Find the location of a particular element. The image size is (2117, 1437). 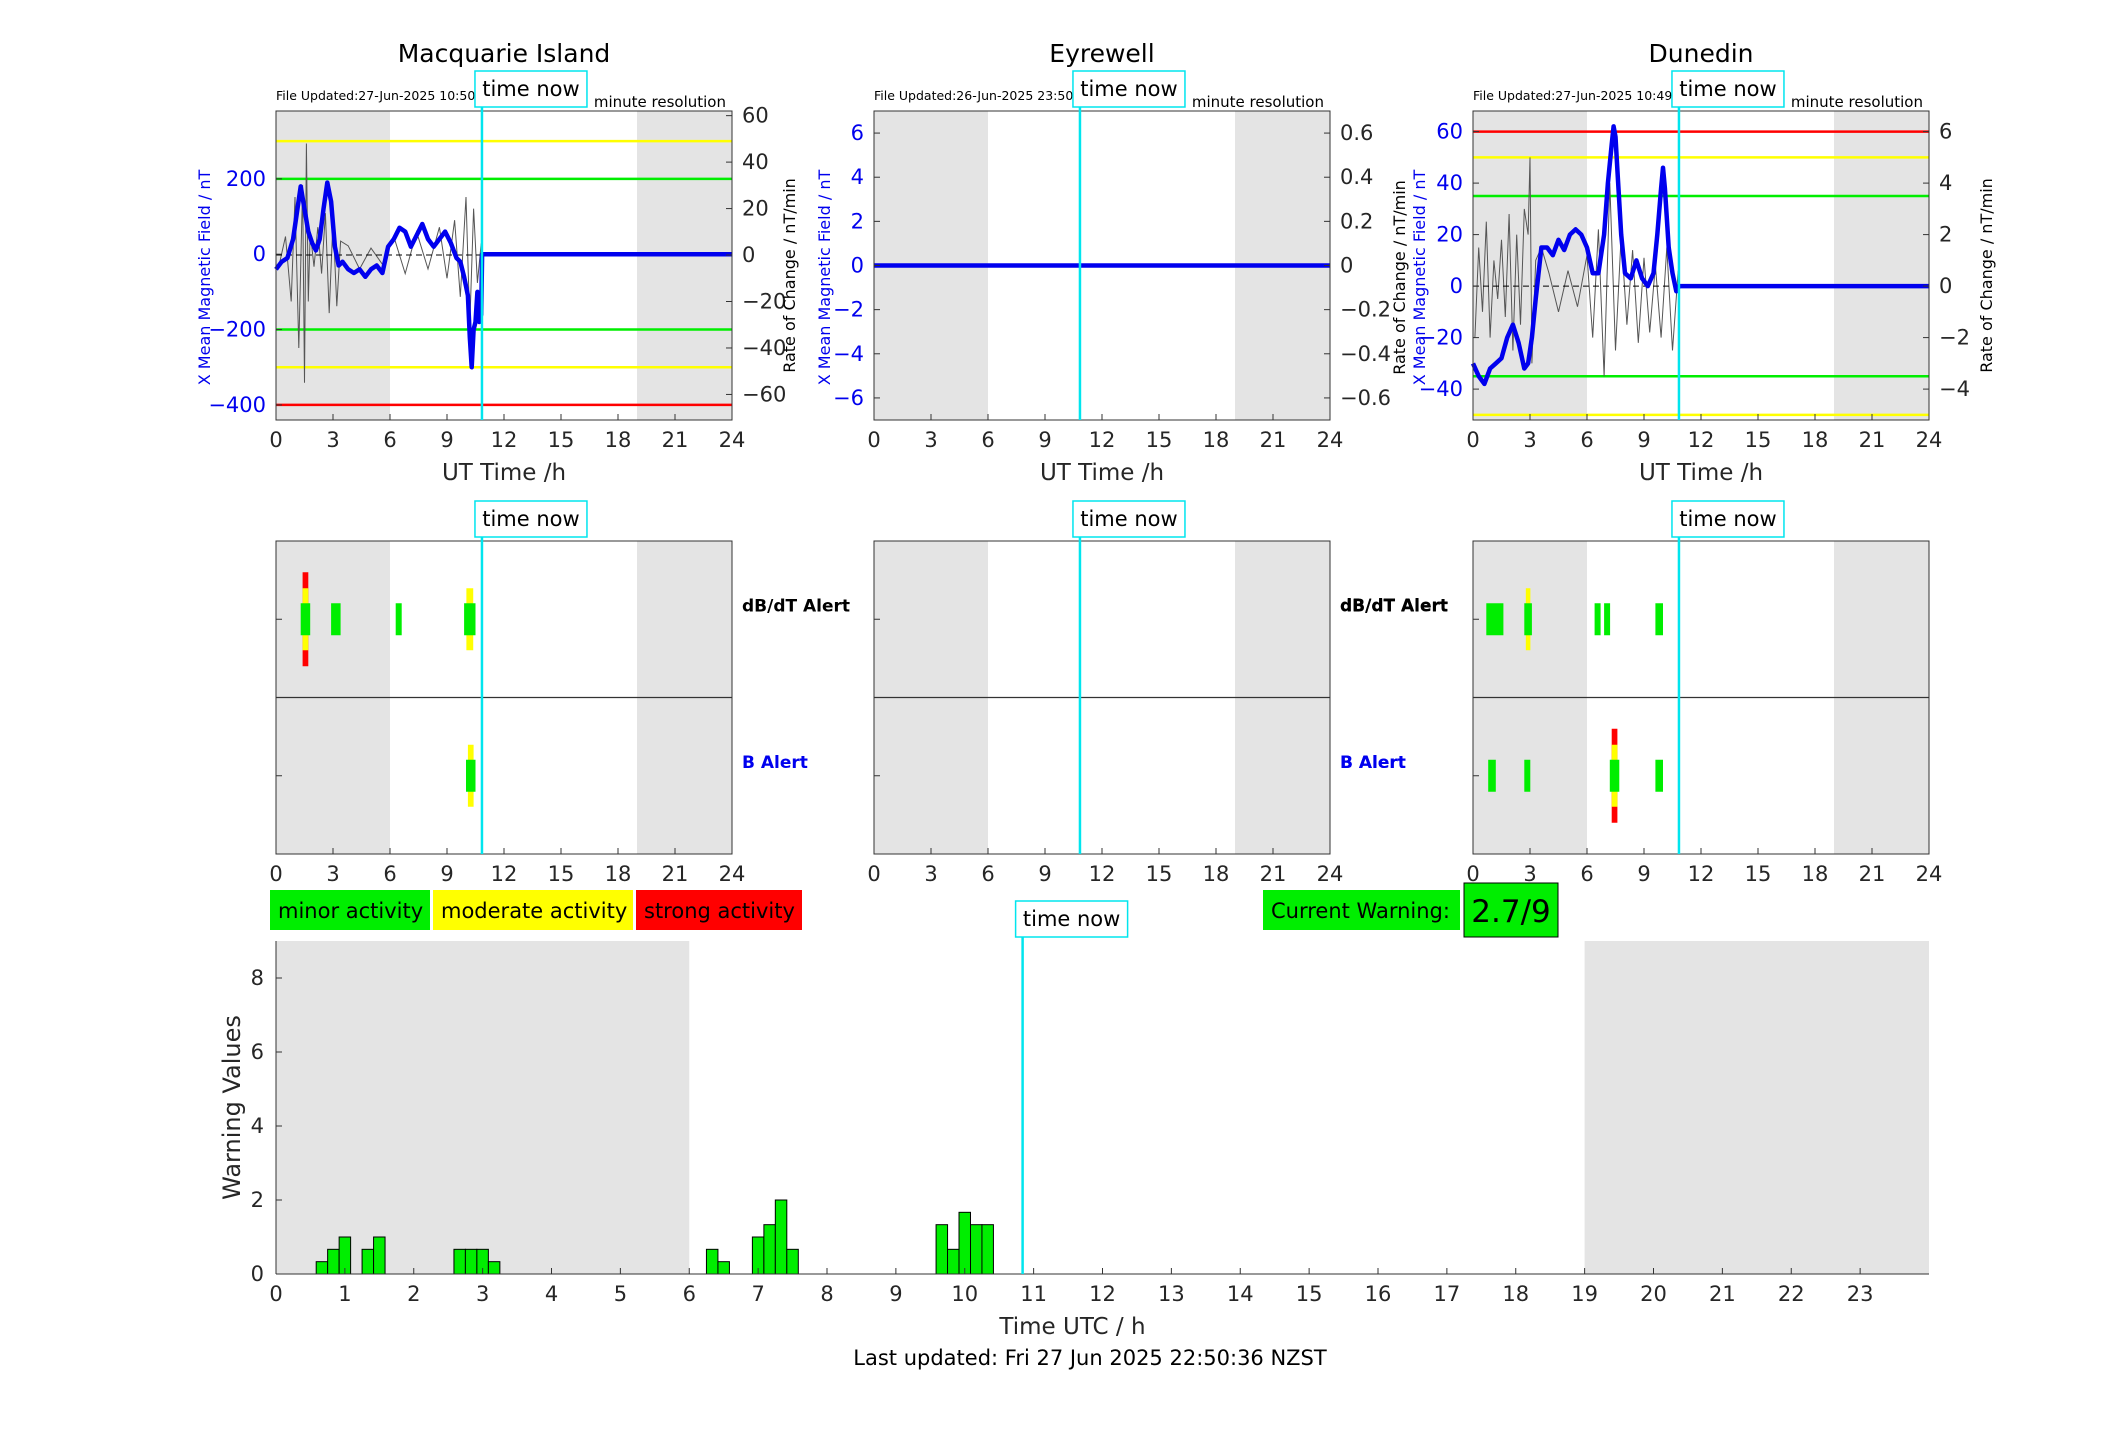

y-tick-label: −2 is located at coordinates (848, 310).